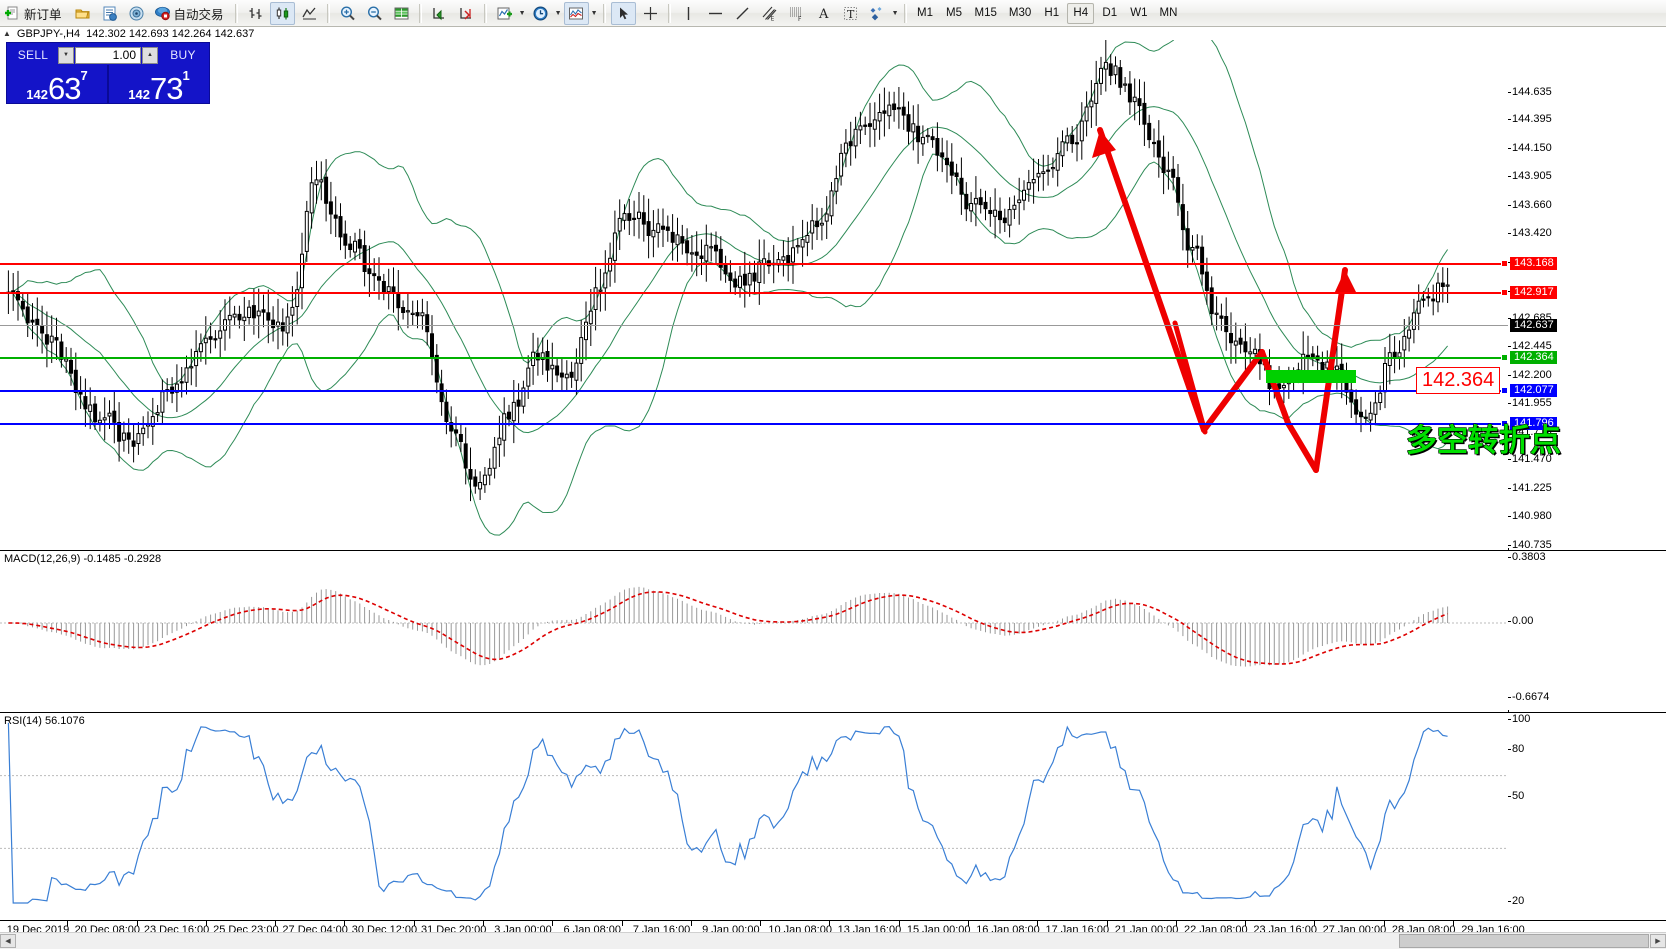 Image resolution: width=1666 pixels, height=949 pixels. What do you see at coordinates (139, 94) in the screenshot?
I see `buy-price-integer: 142` at bounding box center [139, 94].